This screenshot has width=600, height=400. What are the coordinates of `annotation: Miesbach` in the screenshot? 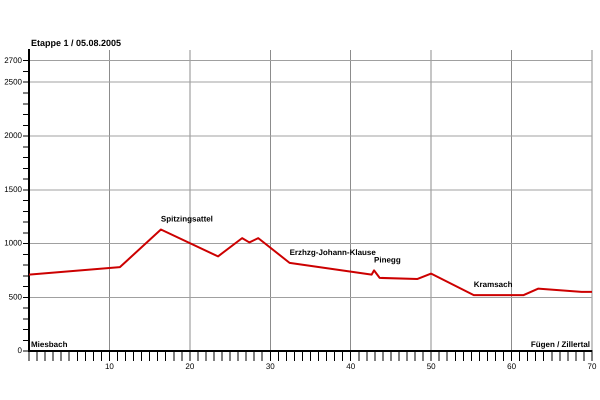 It's located at (49, 344).